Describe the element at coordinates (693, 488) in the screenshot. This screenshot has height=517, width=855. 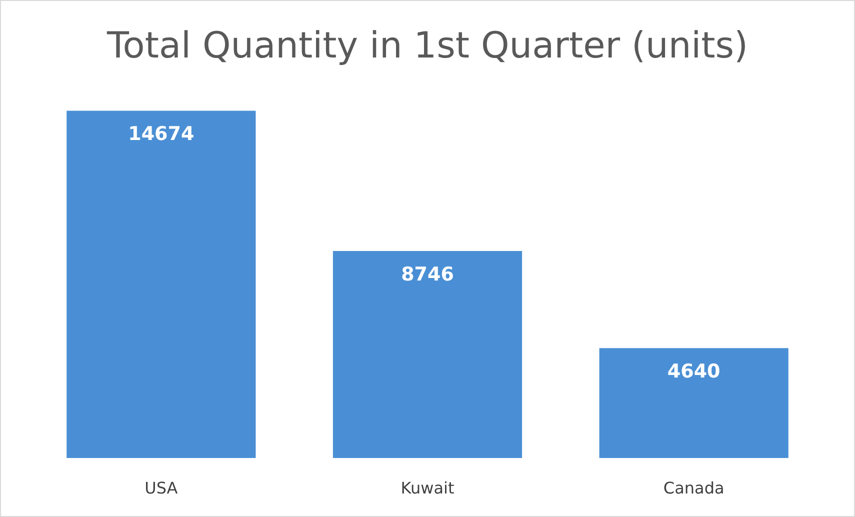
I see `x-tick-label: Canada` at that location.